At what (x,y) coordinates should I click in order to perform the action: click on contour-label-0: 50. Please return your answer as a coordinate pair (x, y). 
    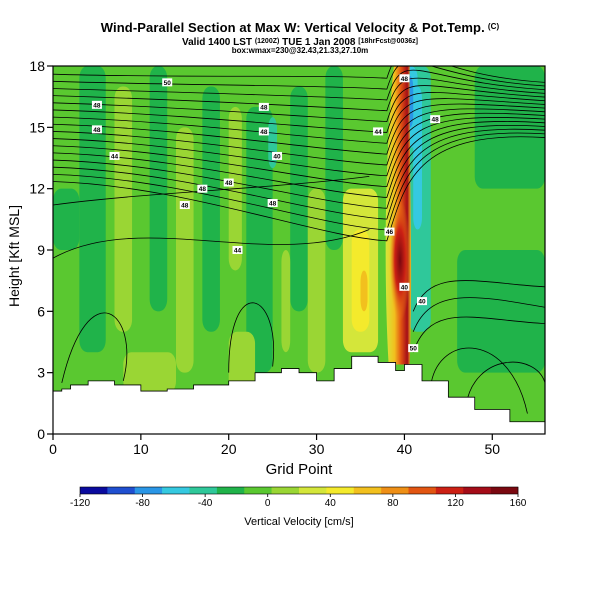
    Looking at the image, I should click on (168, 83).